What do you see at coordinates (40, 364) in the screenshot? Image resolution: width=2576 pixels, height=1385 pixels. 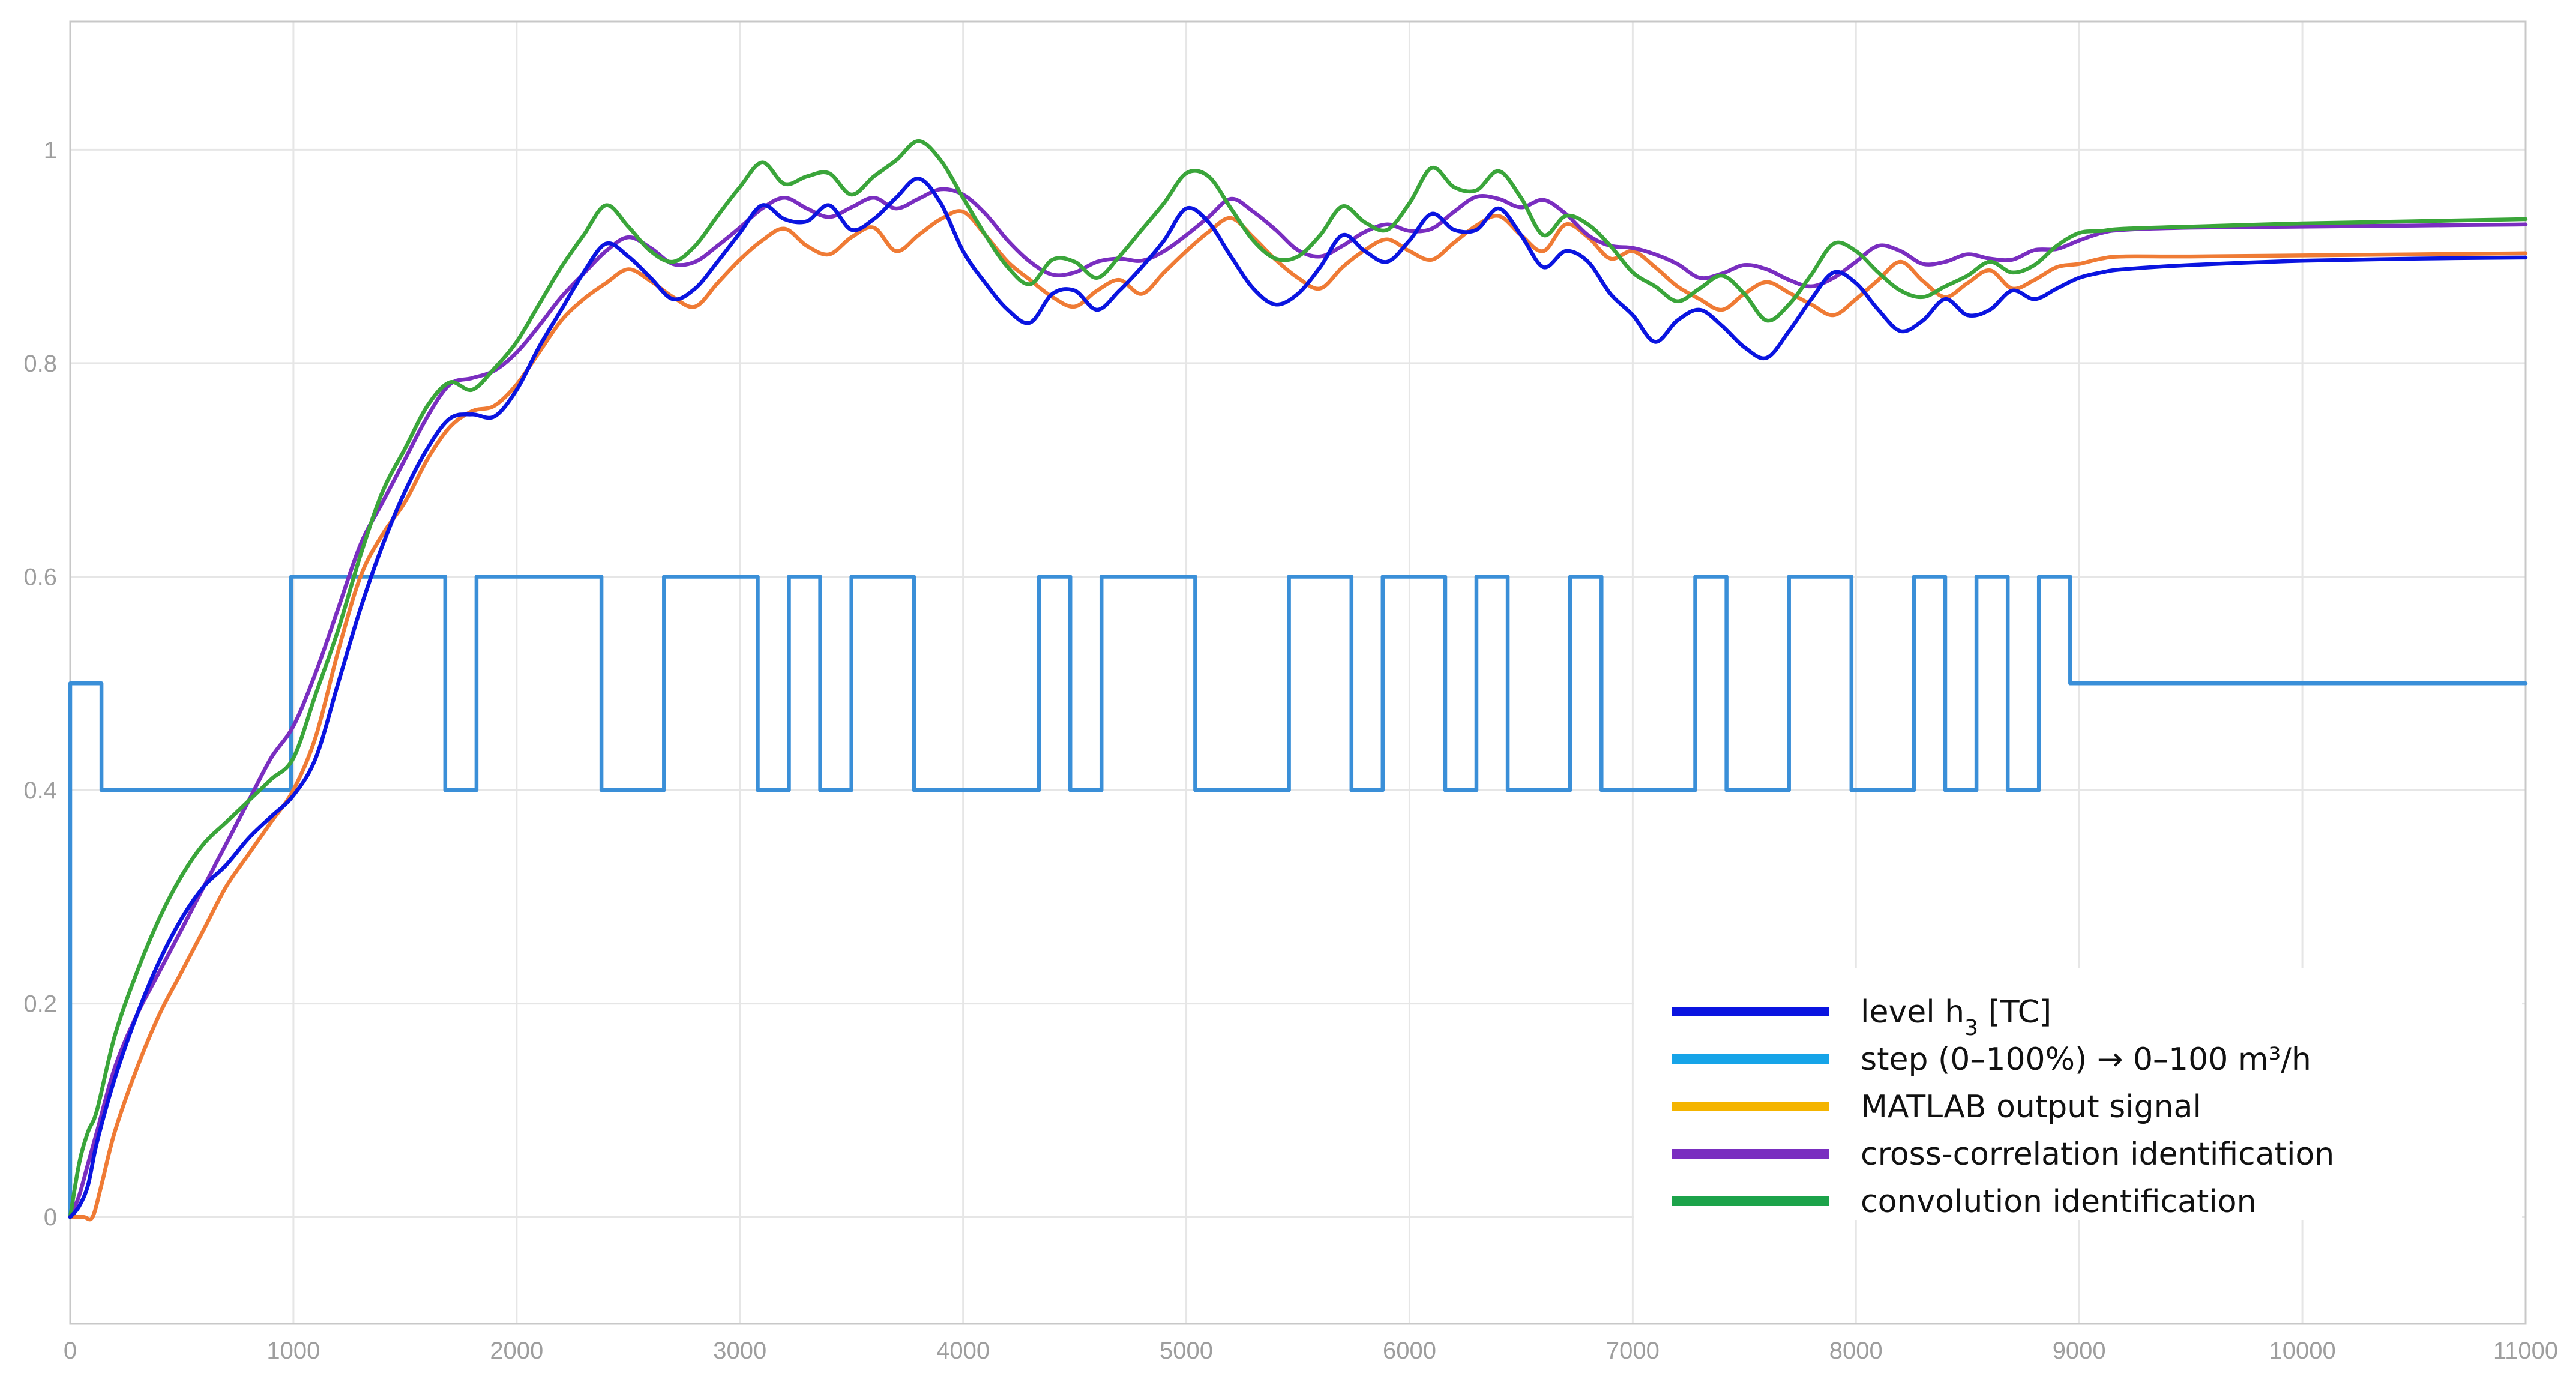 I see `y-tick-label: 0.8` at bounding box center [40, 364].